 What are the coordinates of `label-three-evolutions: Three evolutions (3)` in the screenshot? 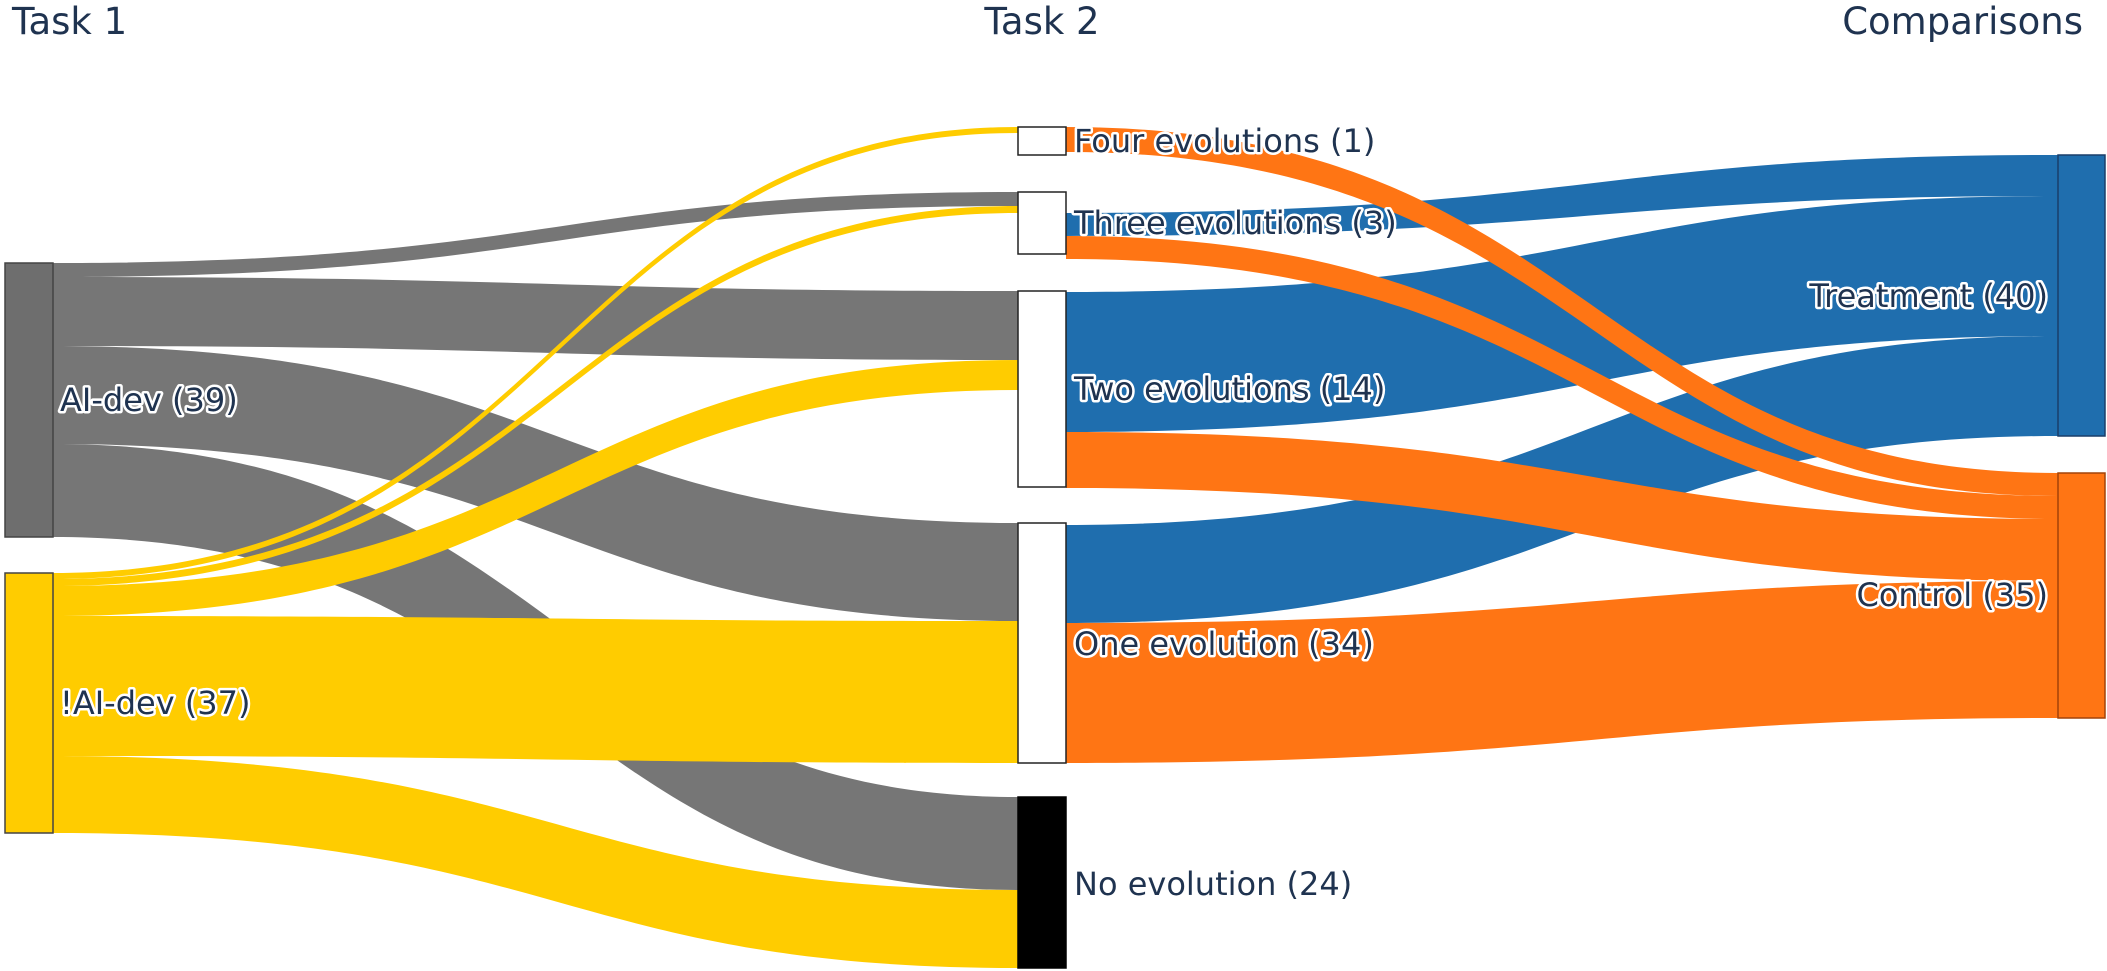 It's located at (1235, 223).